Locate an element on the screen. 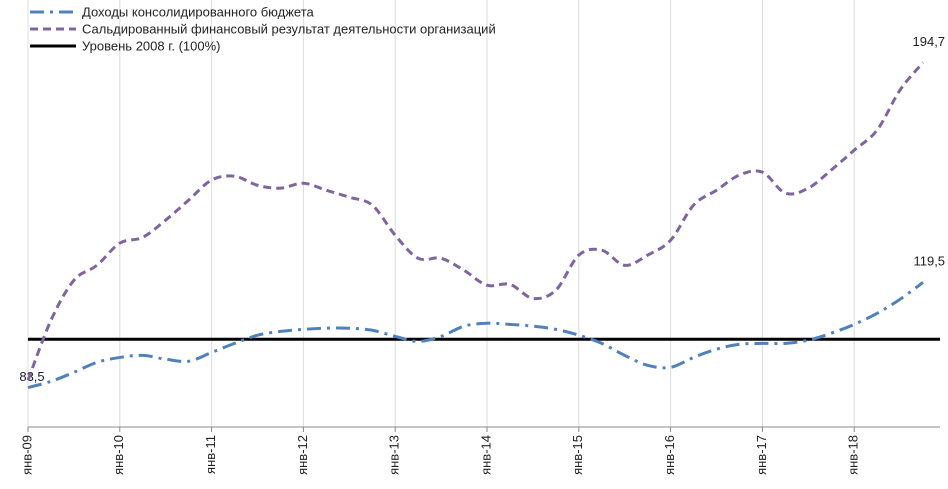 This screenshot has height=489, width=948. x-tick-label: янв-10 is located at coordinates (118, 455).